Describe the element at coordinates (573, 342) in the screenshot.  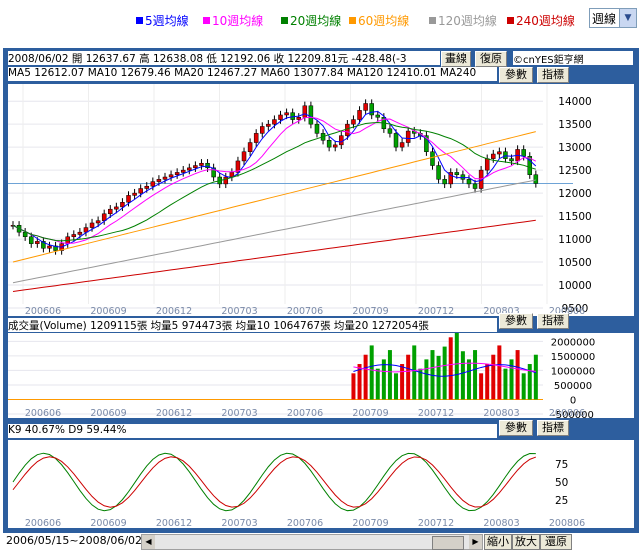
I see `y-tick-label: 2000000` at that location.